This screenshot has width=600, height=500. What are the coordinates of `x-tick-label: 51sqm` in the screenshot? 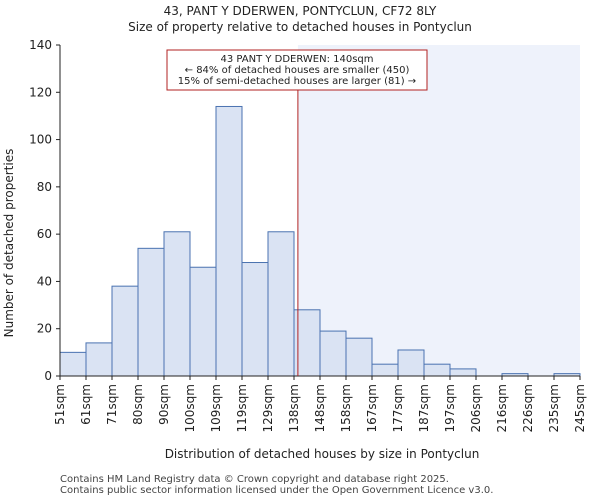 It's located at (60, 404).